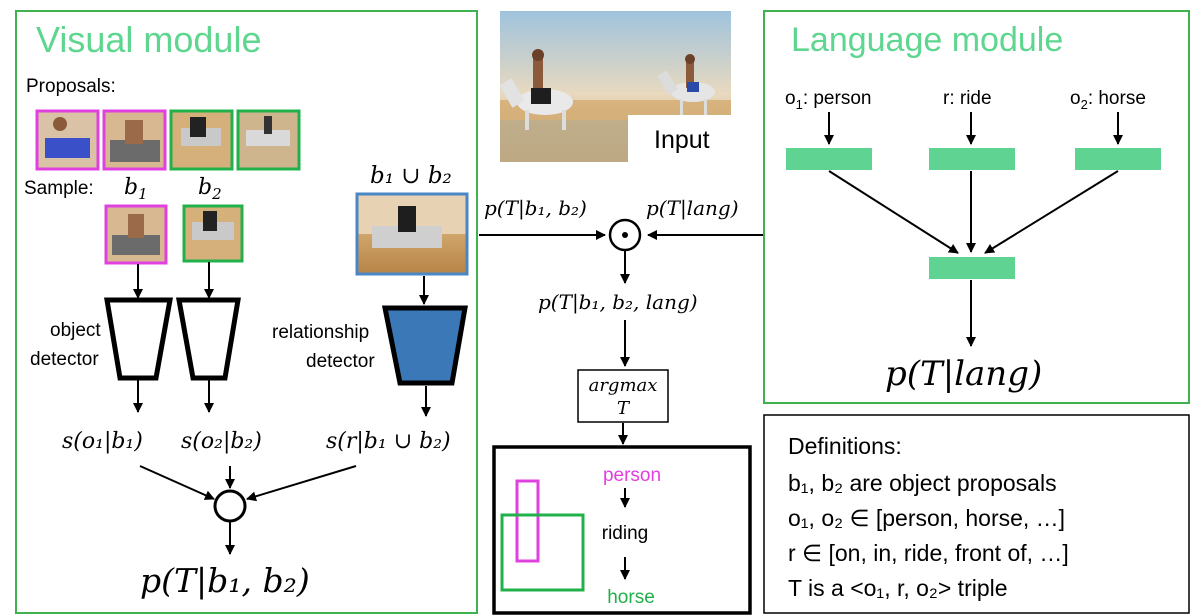  What do you see at coordinates (625, 533) in the screenshot?
I see `result-riding-label: riding` at bounding box center [625, 533].